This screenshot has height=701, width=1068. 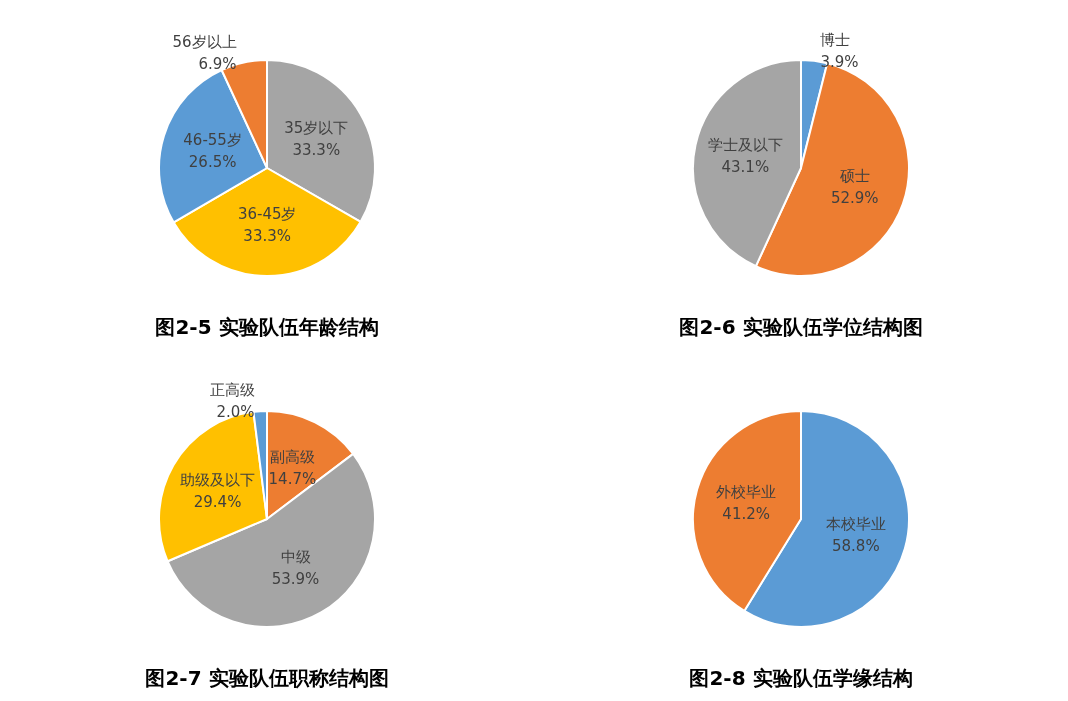 What do you see at coordinates (267, 327) in the screenshot?
I see `text: 图2-5 实验队伍年龄结构` at bounding box center [267, 327].